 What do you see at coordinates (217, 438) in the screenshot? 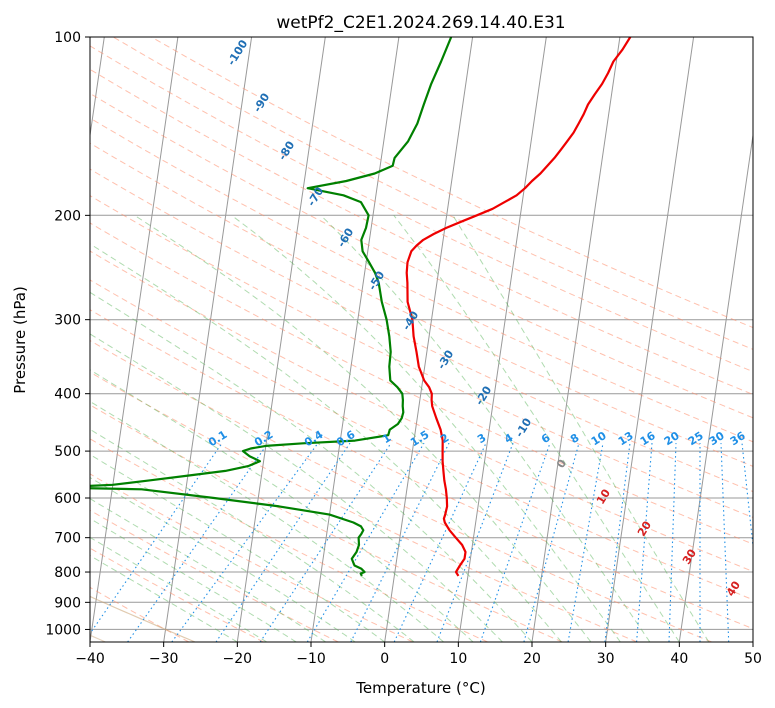
I see `mixing-ratio-label: 0.1` at bounding box center [217, 438].